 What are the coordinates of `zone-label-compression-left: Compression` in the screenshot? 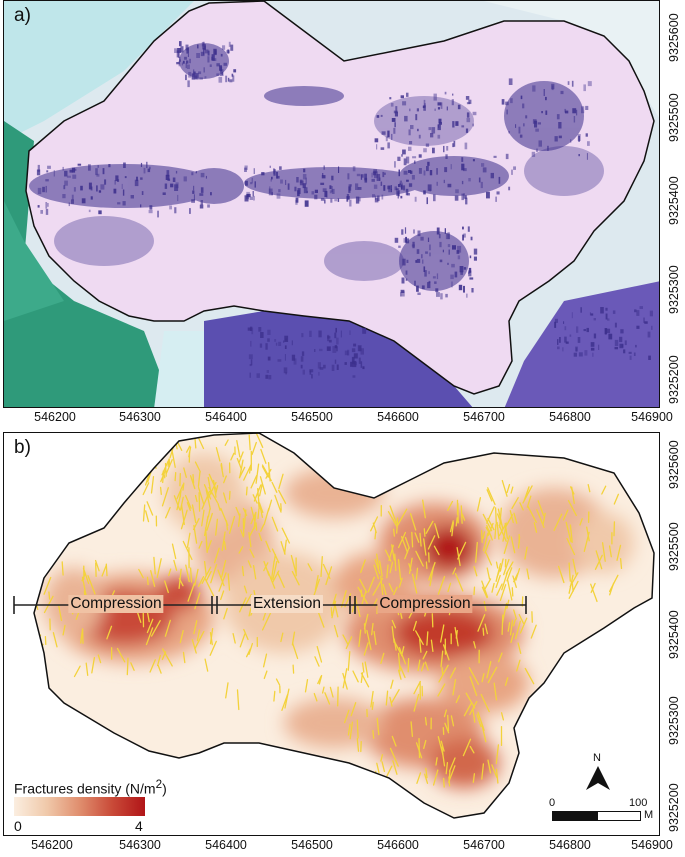 It's located at (116, 604).